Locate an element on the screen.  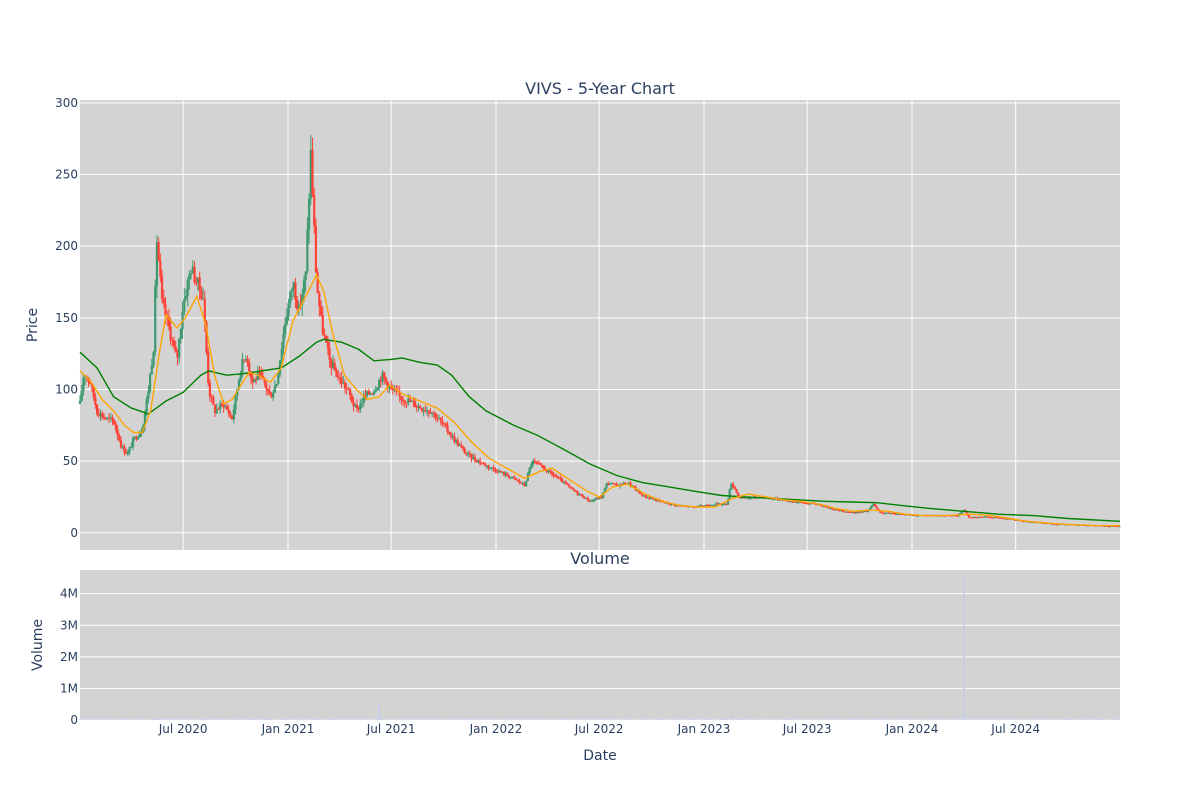
x-tick: Jul 2024 is located at coordinates (1015, 729).